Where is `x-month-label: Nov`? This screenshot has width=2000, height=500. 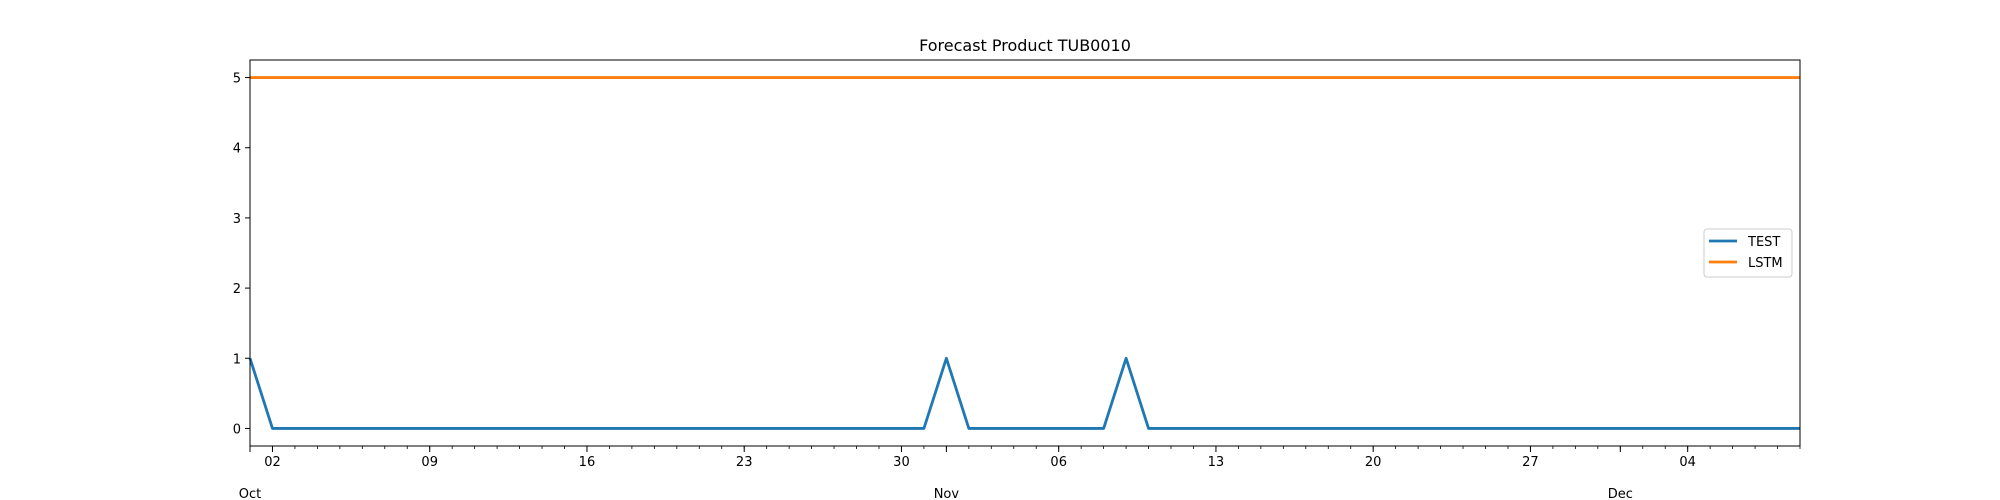 x-month-label: Nov is located at coordinates (947, 493).